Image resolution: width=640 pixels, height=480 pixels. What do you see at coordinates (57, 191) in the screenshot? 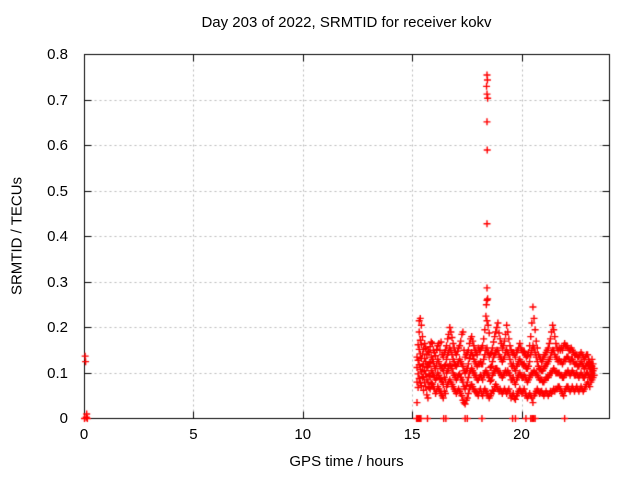
I see `y-tick-label: 0.5` at bounding box center [57, 191].